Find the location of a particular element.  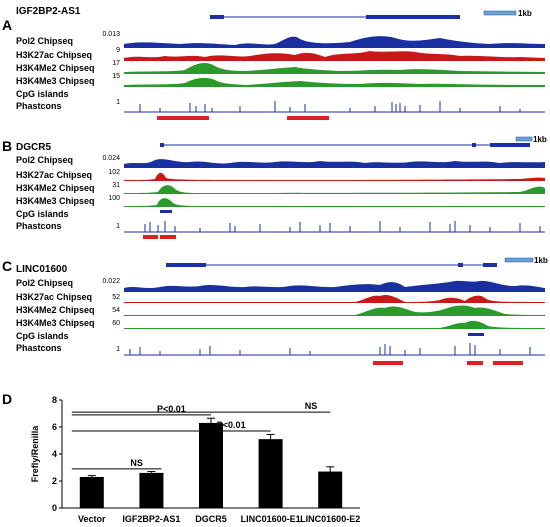

y-tick-label: 6 is located at coordinates (54, 427).